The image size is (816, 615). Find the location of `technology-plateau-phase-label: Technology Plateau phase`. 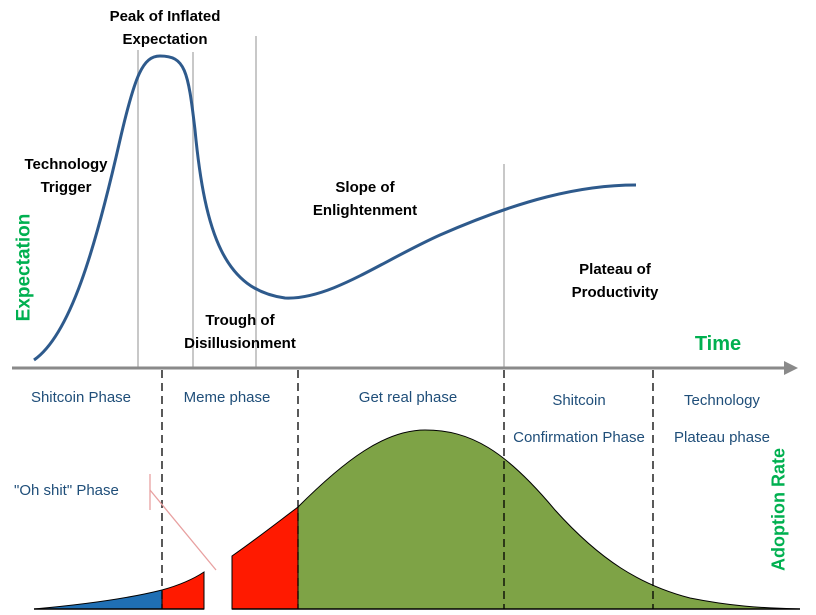

technology-plateau-phase-label: Technology Plateau phase is located at coordinates (722, 419).